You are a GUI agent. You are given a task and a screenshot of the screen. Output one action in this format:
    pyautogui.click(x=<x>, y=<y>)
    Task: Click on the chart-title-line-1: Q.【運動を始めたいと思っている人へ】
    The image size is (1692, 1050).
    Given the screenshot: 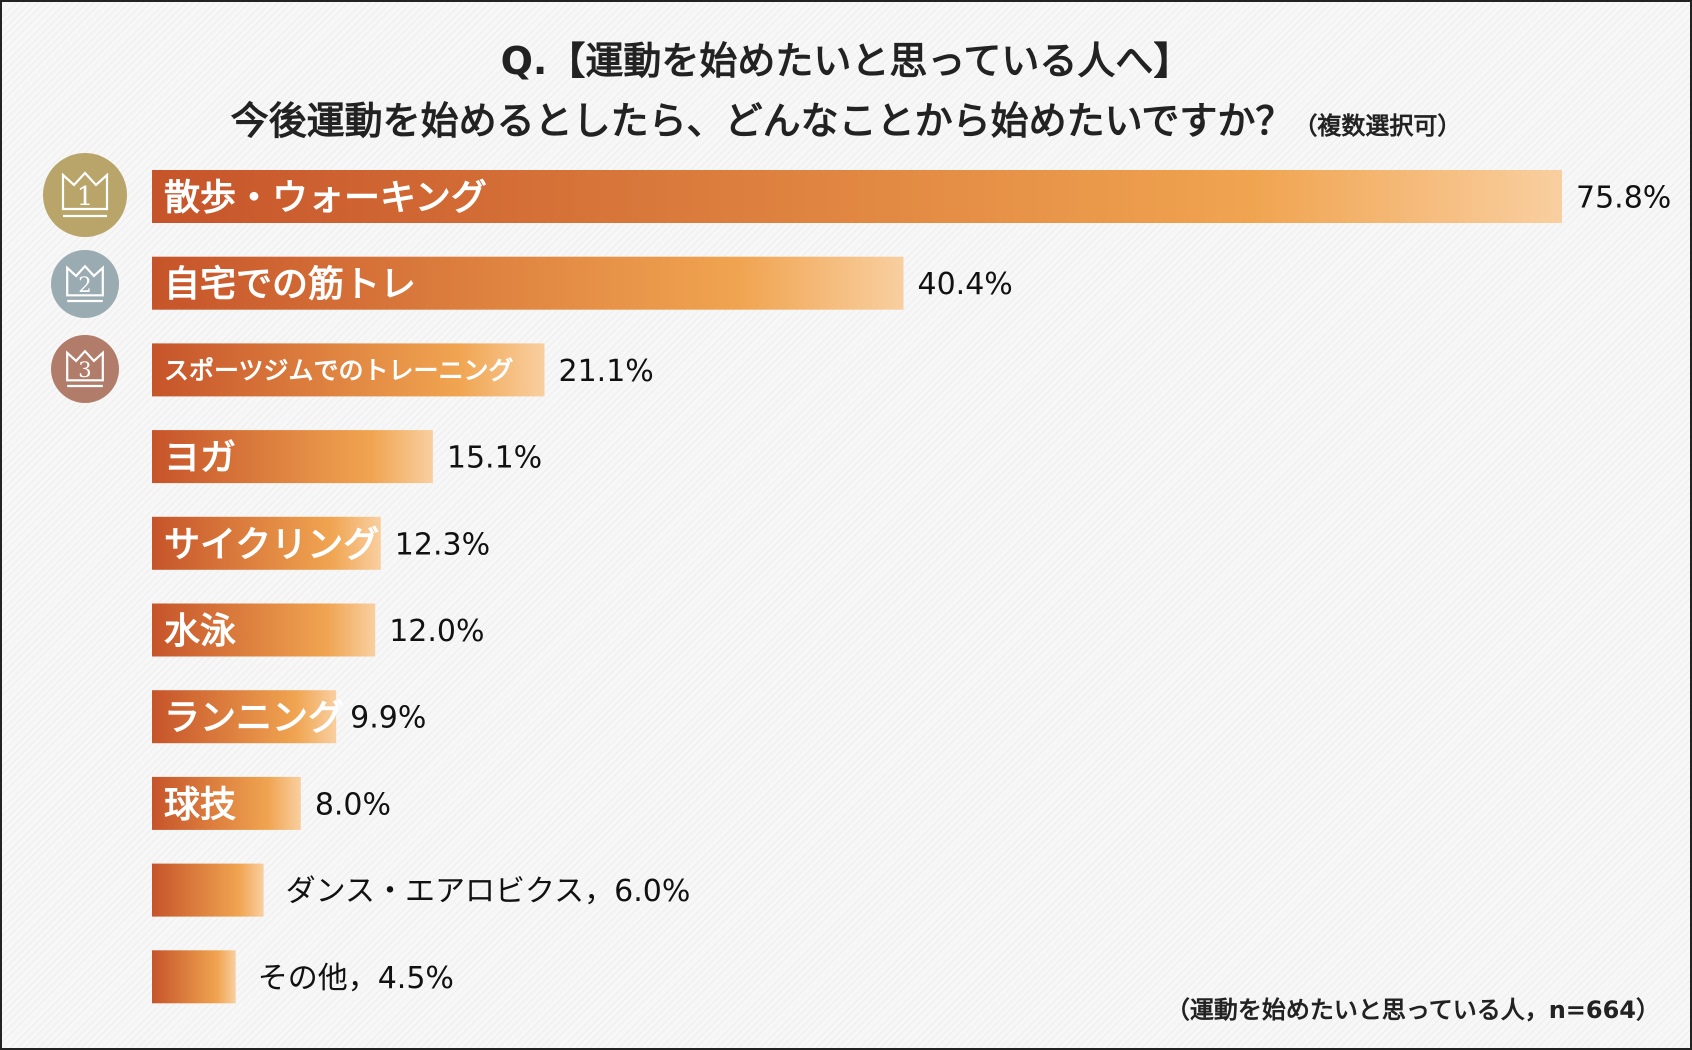 What is the action you would take?
    pyautogui.click(x=846, y=61)
    